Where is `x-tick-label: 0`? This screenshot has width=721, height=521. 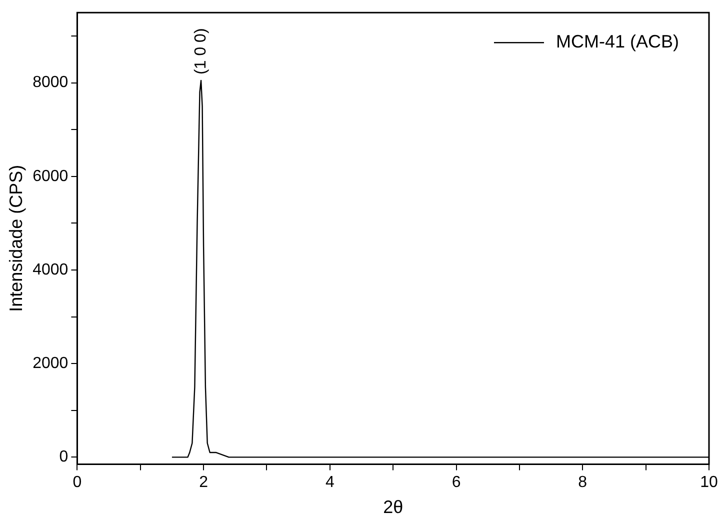 x-tick-label: 0 is located at coordinates (77, 483).